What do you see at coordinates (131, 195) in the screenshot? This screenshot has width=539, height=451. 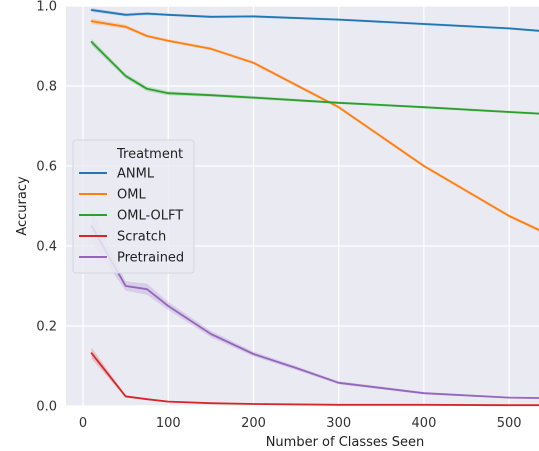 I see `legend-label-oml: OML` at bounding box center [131, 195].